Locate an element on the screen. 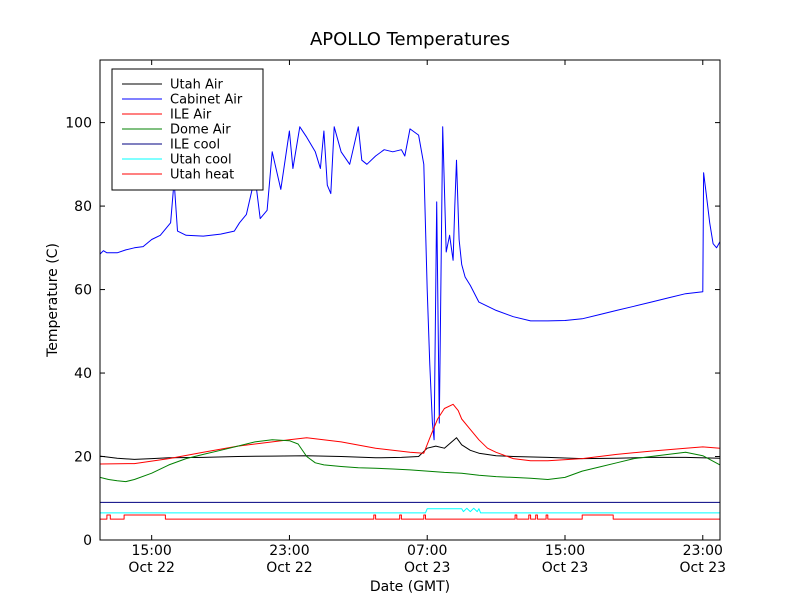 This screenshot has width=800, height=600. series-line-utah-heat is located at coordinates (410, 517).